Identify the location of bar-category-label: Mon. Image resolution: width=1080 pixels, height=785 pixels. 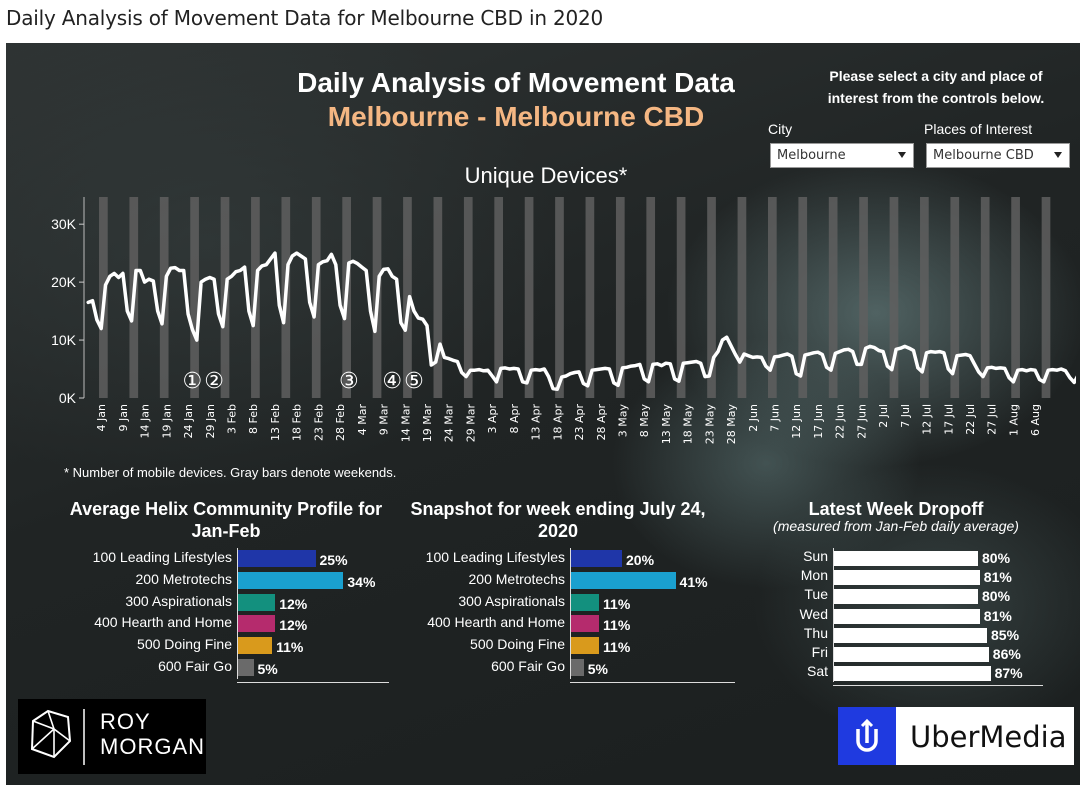
(814, 575).